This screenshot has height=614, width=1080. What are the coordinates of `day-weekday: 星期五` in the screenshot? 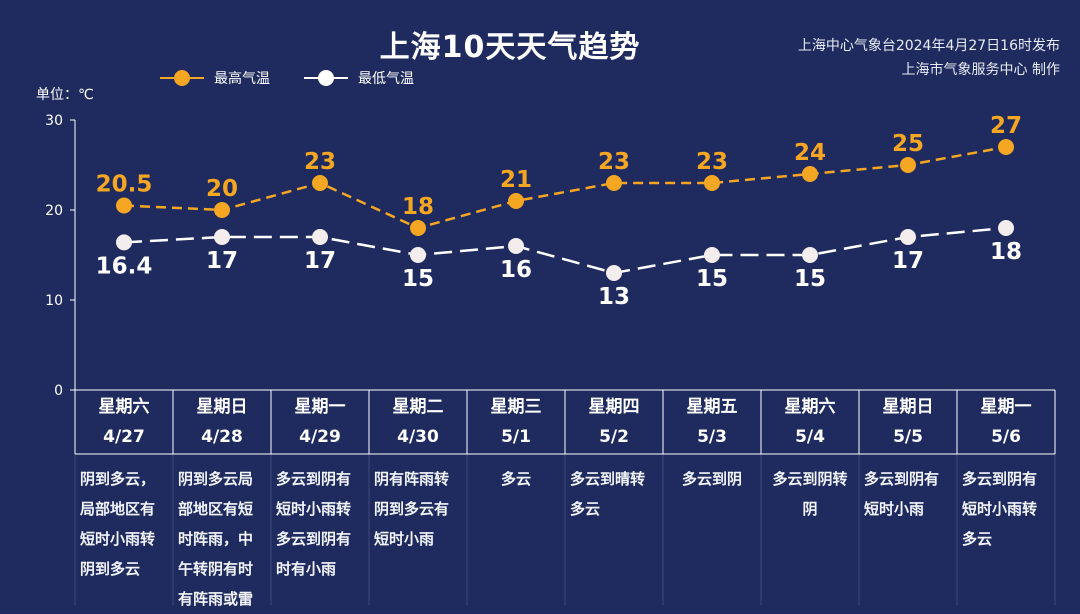 It's located at (712, 407).